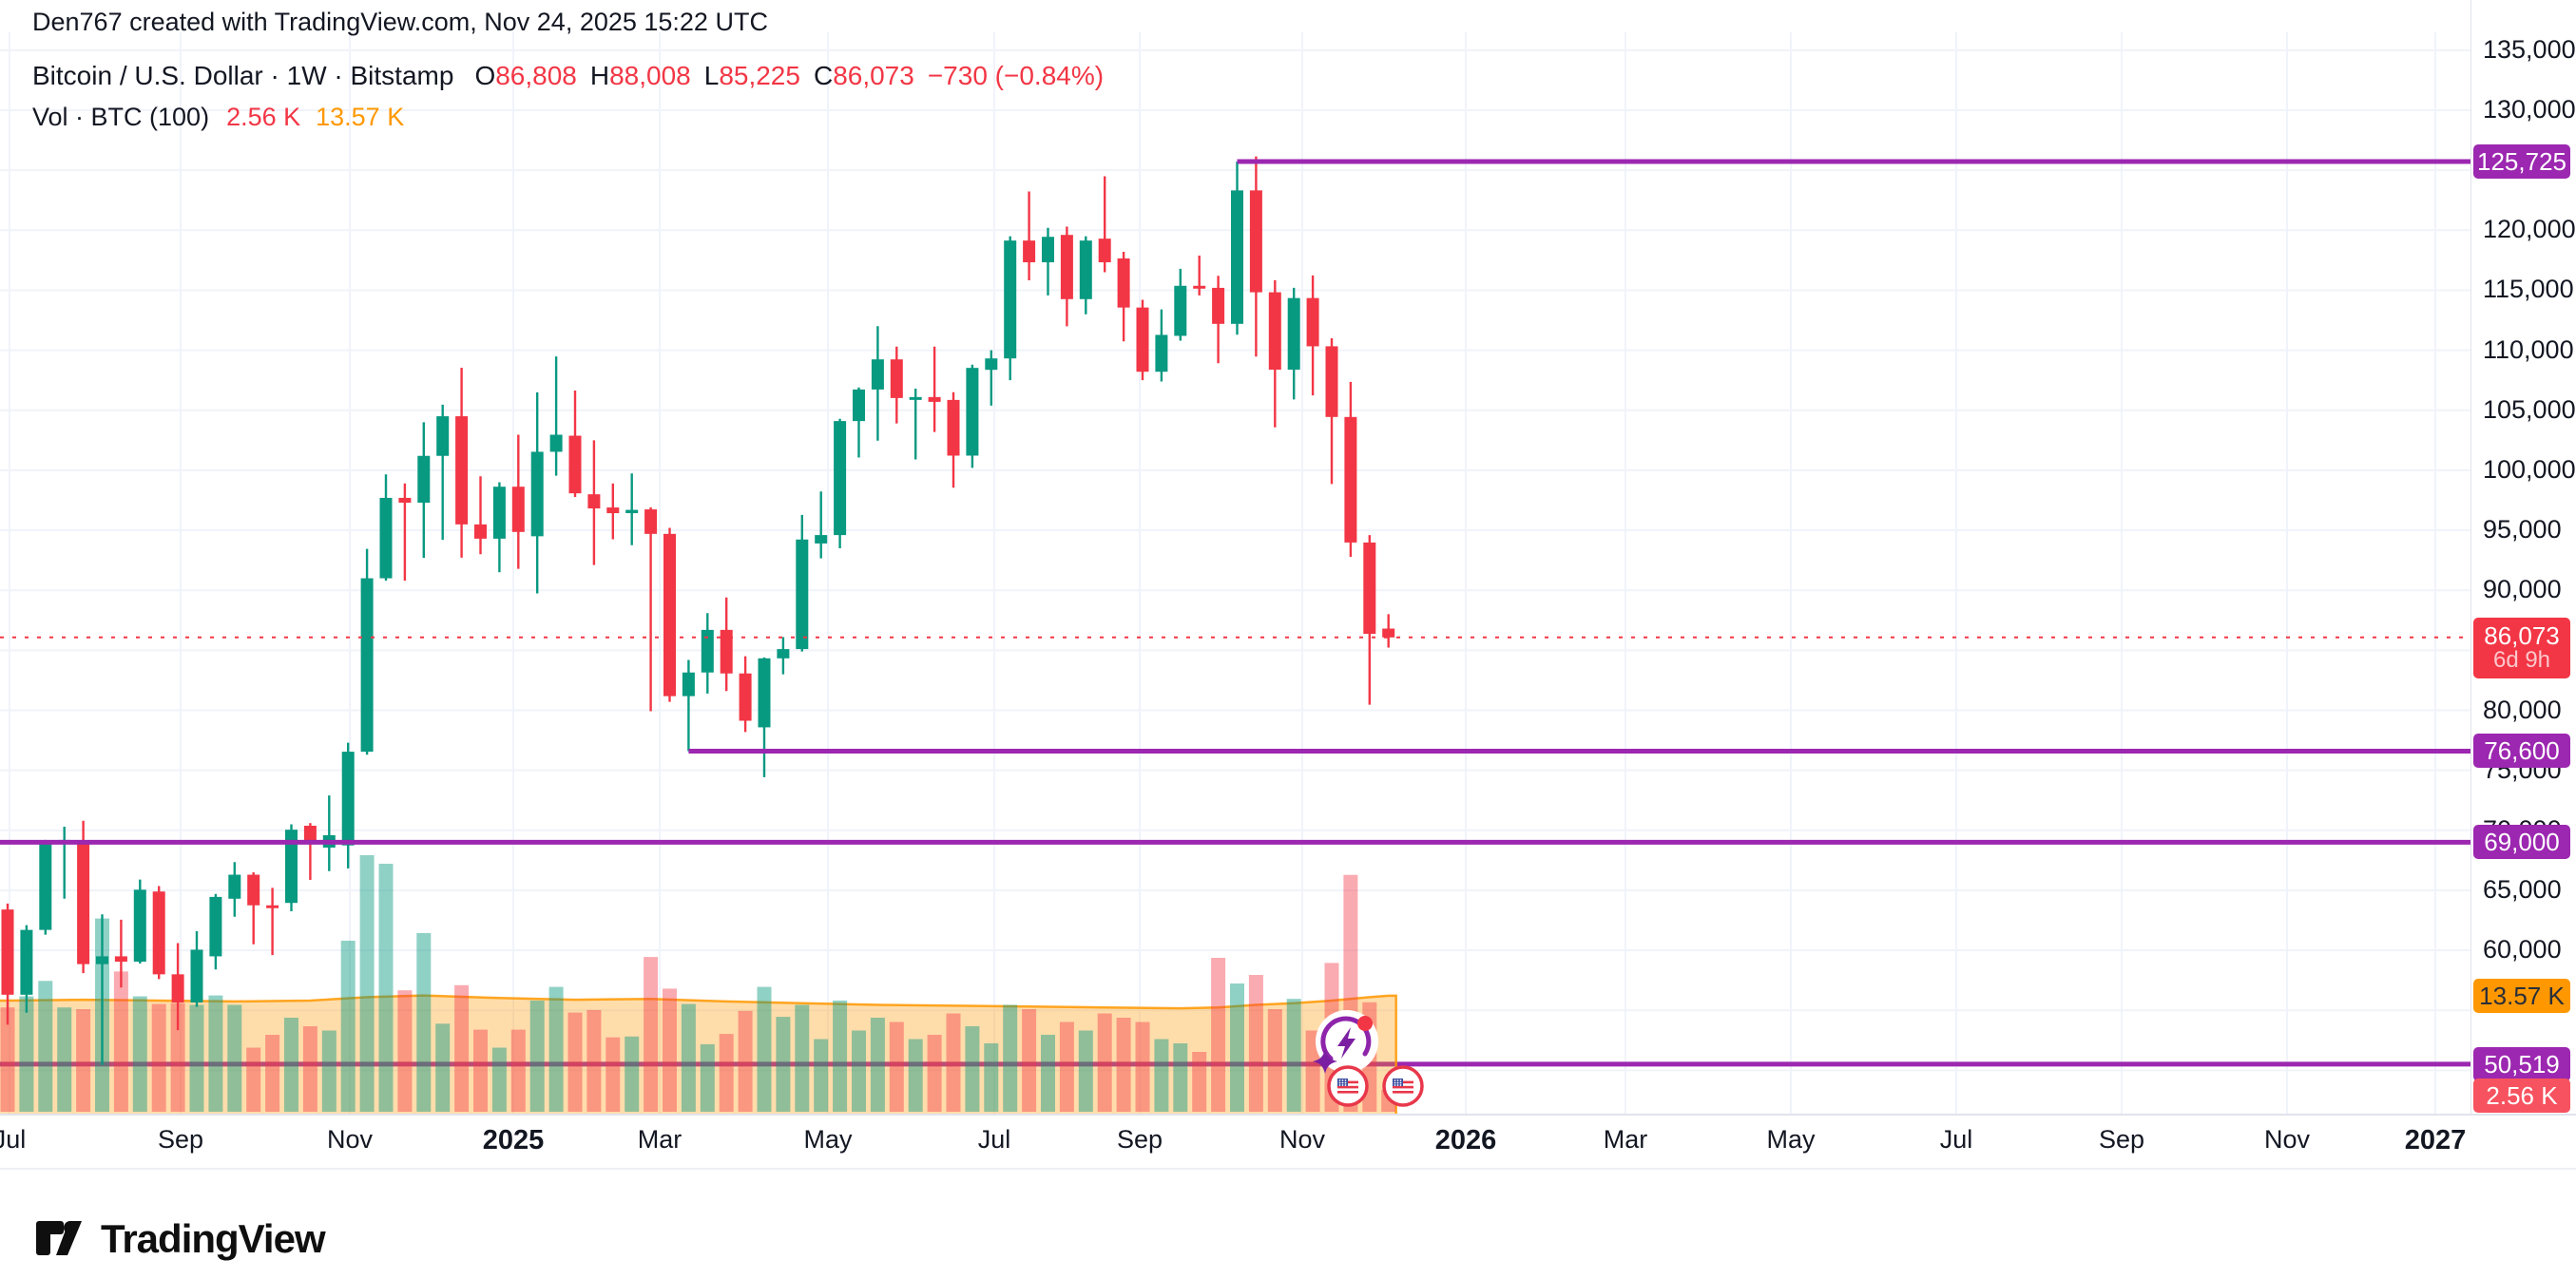 The width and height of the screenshot is (2576, 1279). I want to click on volume-ma-value: 13.57 K, so click(360, 117).